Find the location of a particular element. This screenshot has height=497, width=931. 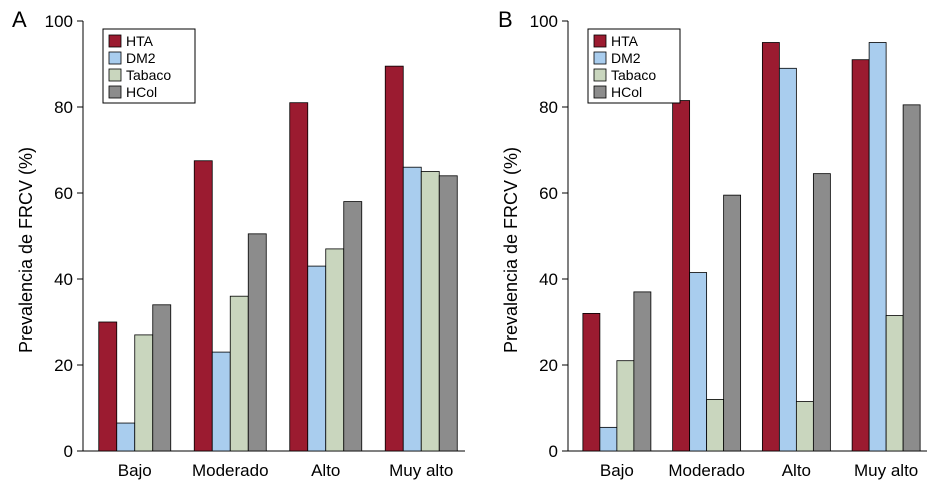

panel-label: A is located at coordinates (19, 19).